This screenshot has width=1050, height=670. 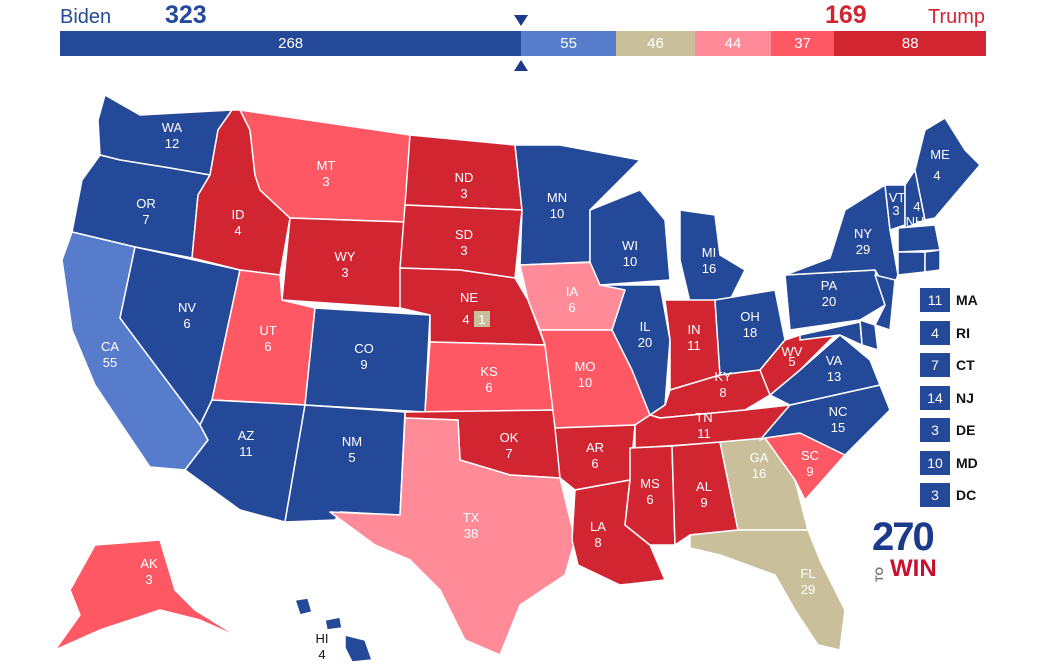 What do you see at coordinates (967, 462) in the screenshot?
I see `small-state-name-md: MD` at bounding box center [967, 462].